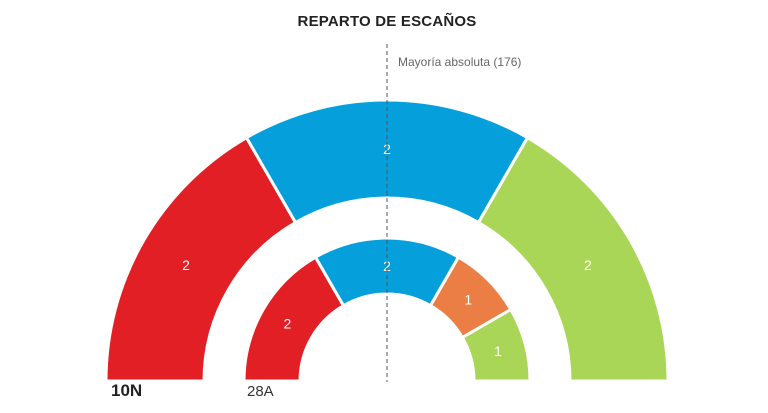 The height and width of the screenshot is (413, 768). What do you see at coordinates (126, 390) in the screenshot?
I see `ring-label-outer: 10N` at bounding box center [126, 390].